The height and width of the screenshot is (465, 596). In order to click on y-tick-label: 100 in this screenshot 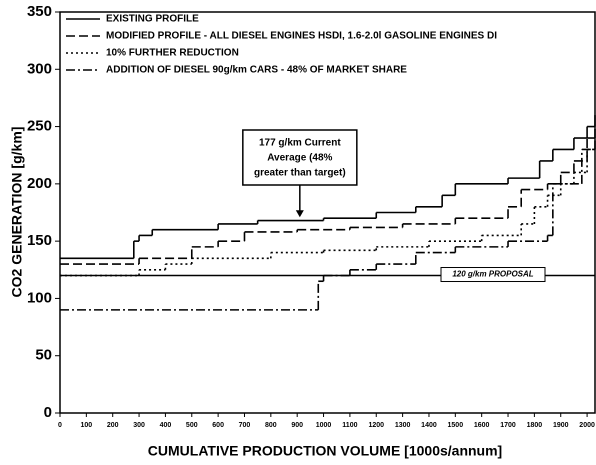, I will do `click(39, 297)`.